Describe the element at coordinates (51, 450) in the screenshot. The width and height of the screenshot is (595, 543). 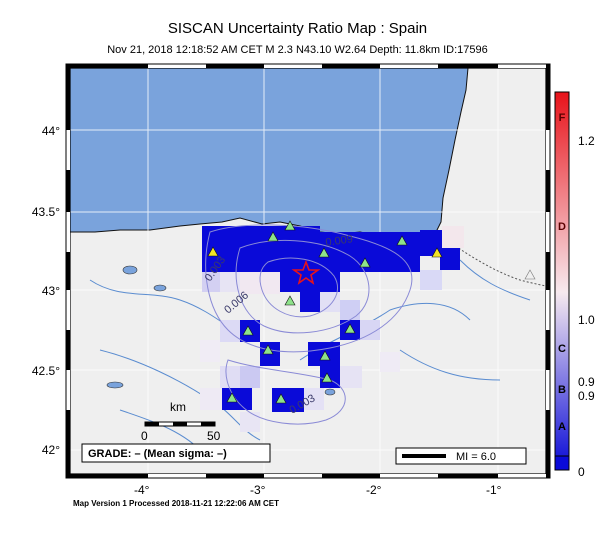
I see `y-tick-label: 42°` at that location.